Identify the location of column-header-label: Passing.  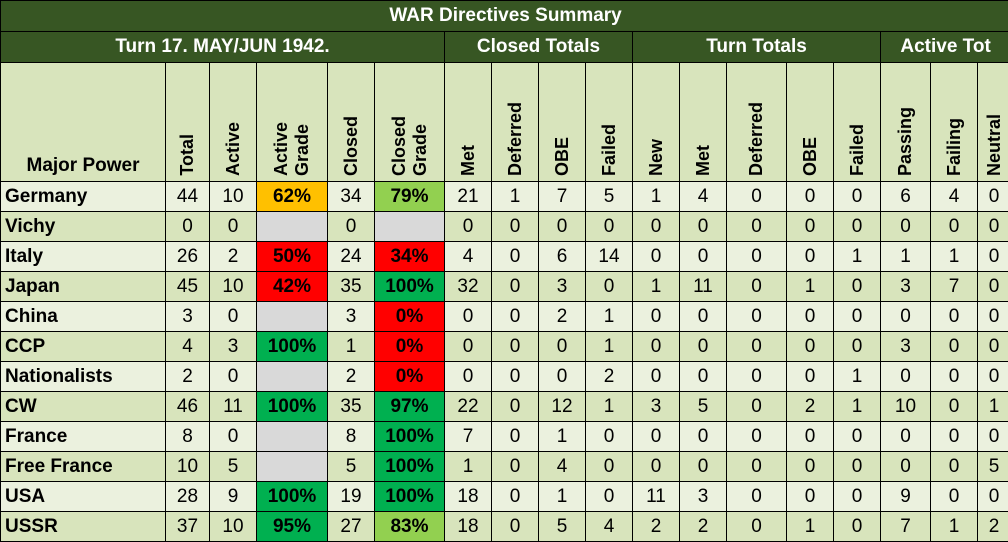
(905, 141).